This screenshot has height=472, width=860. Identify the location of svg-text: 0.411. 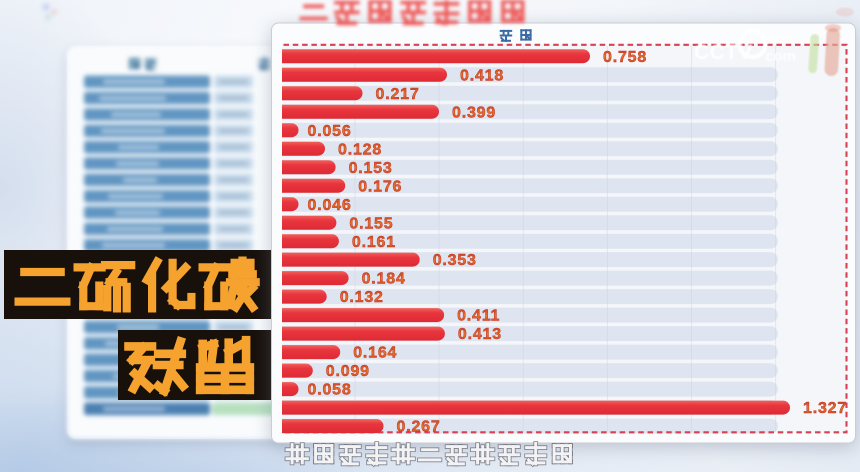
(478, 316).